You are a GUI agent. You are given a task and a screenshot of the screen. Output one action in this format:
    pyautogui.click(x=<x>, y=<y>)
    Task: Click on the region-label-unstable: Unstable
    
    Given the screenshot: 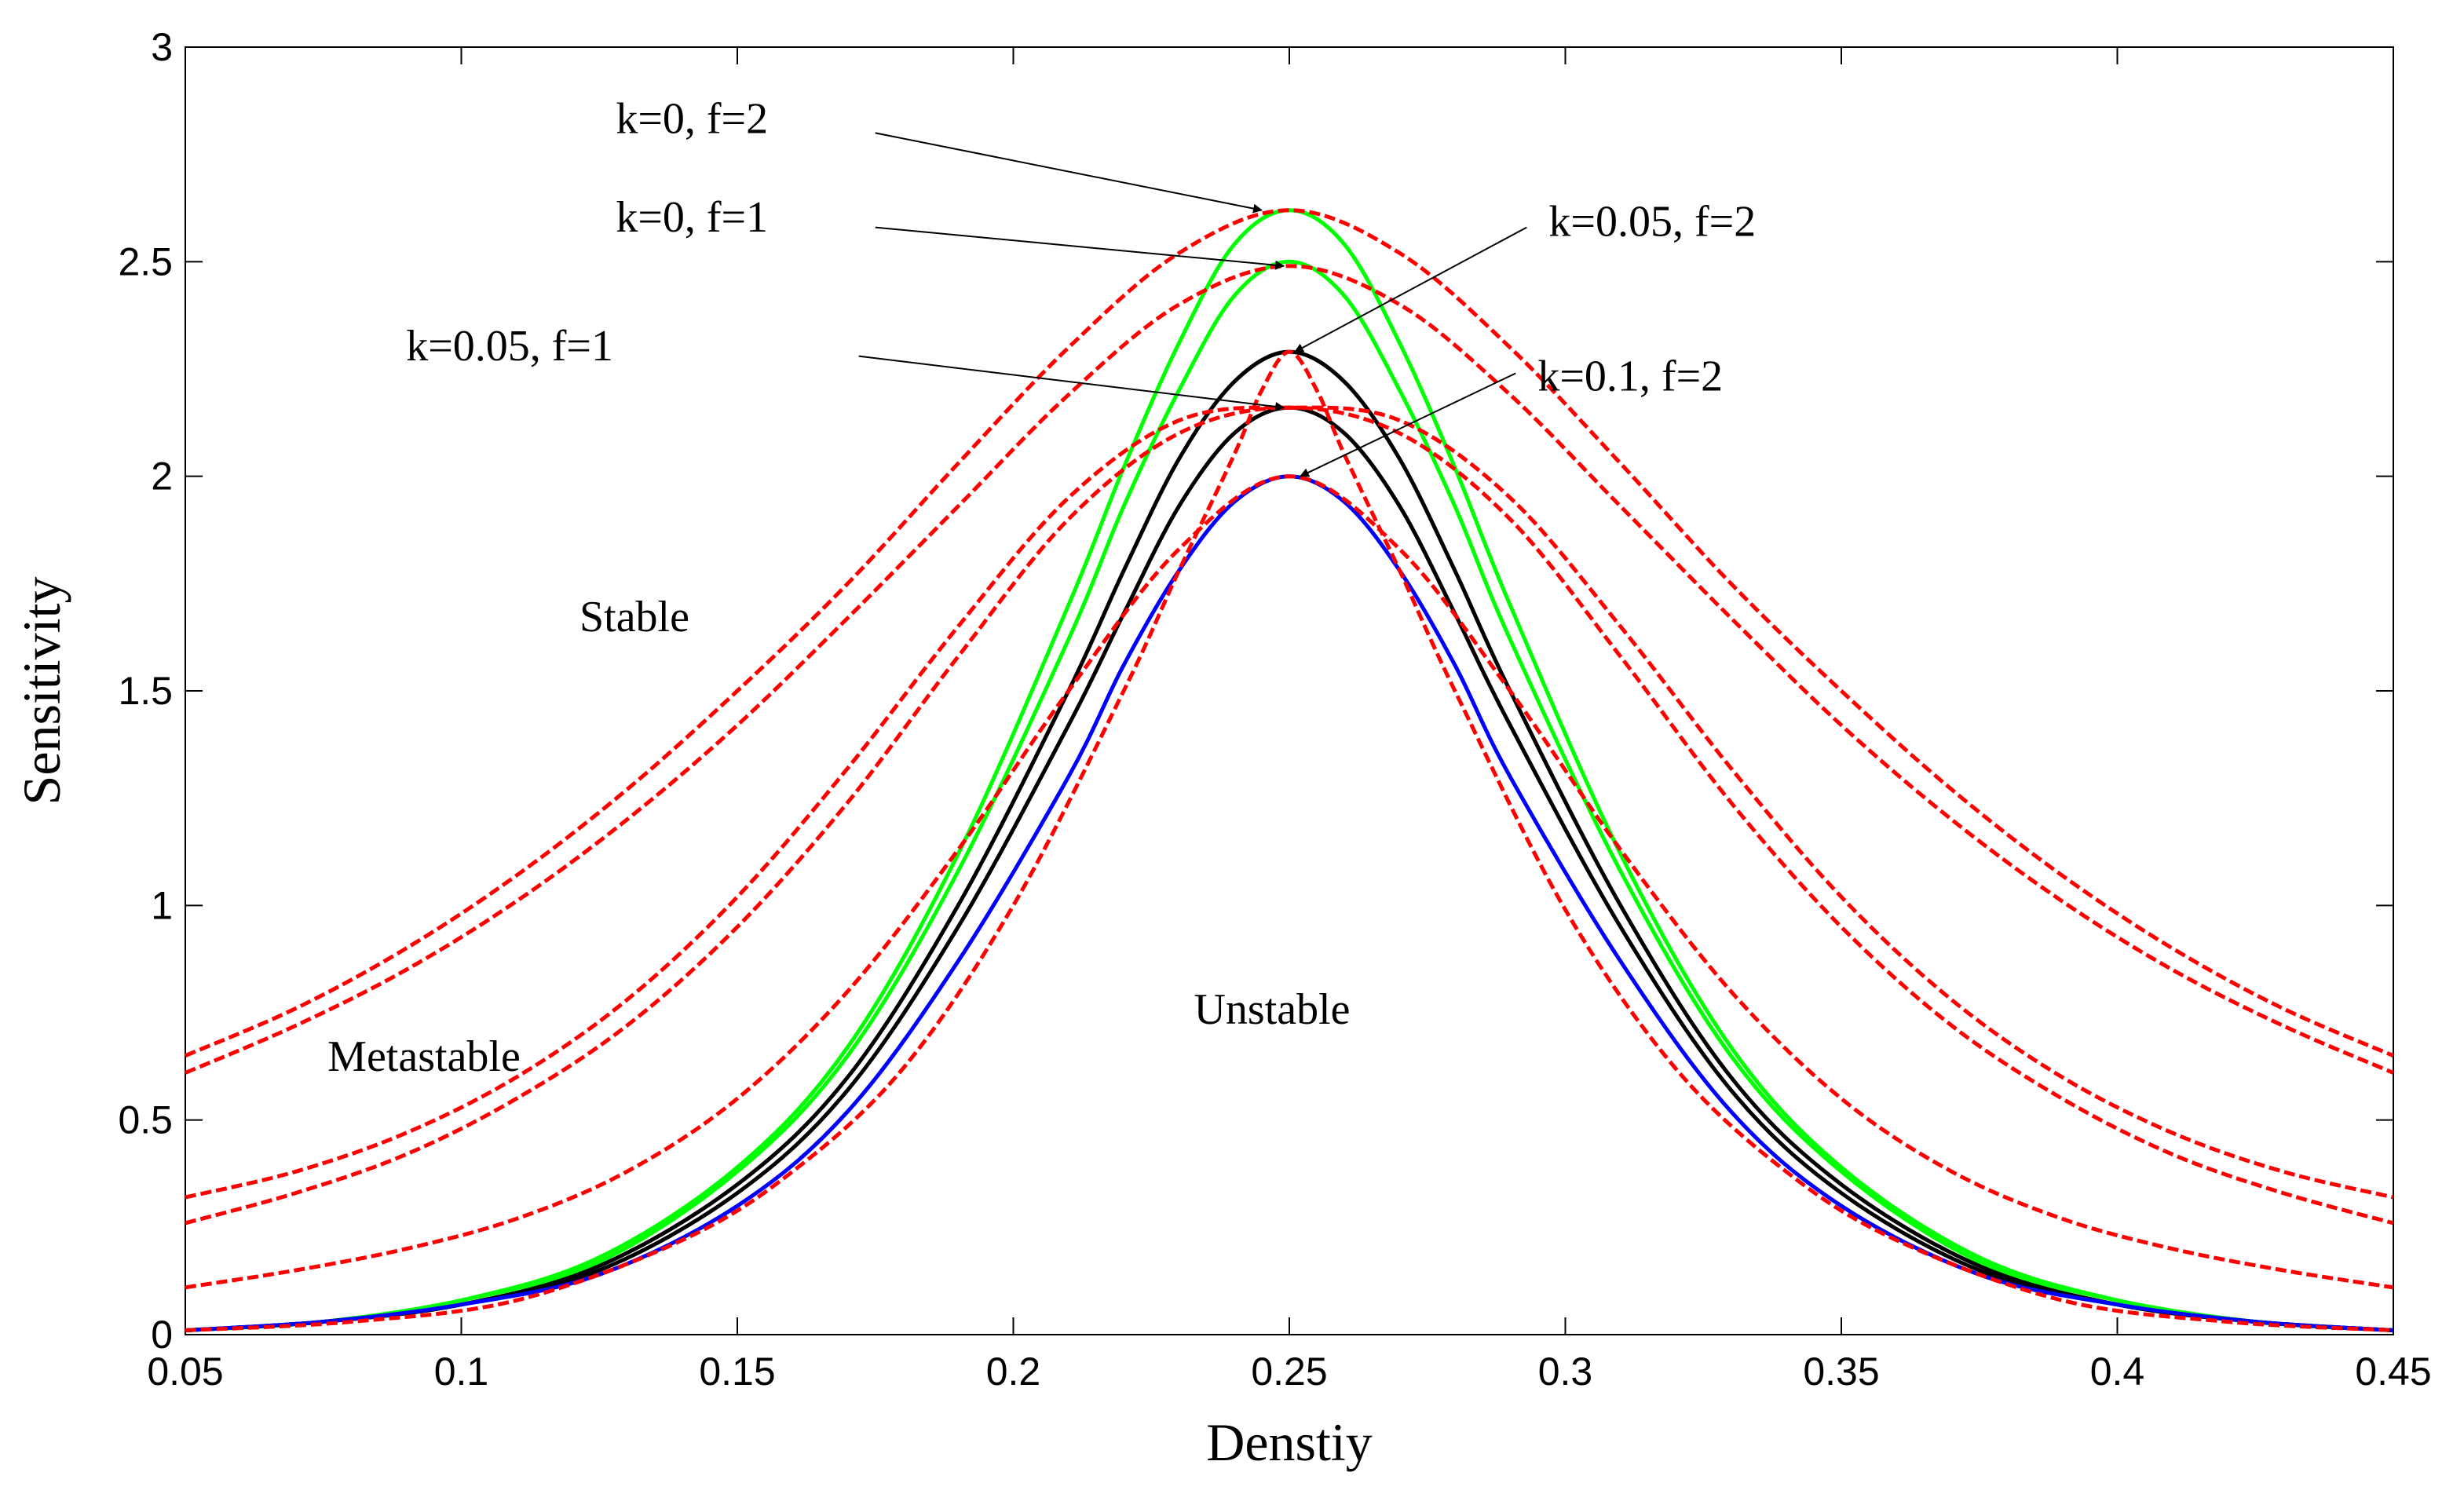 What is the action you would take?
    pyautogui.click(x=1272, y=1009)
    